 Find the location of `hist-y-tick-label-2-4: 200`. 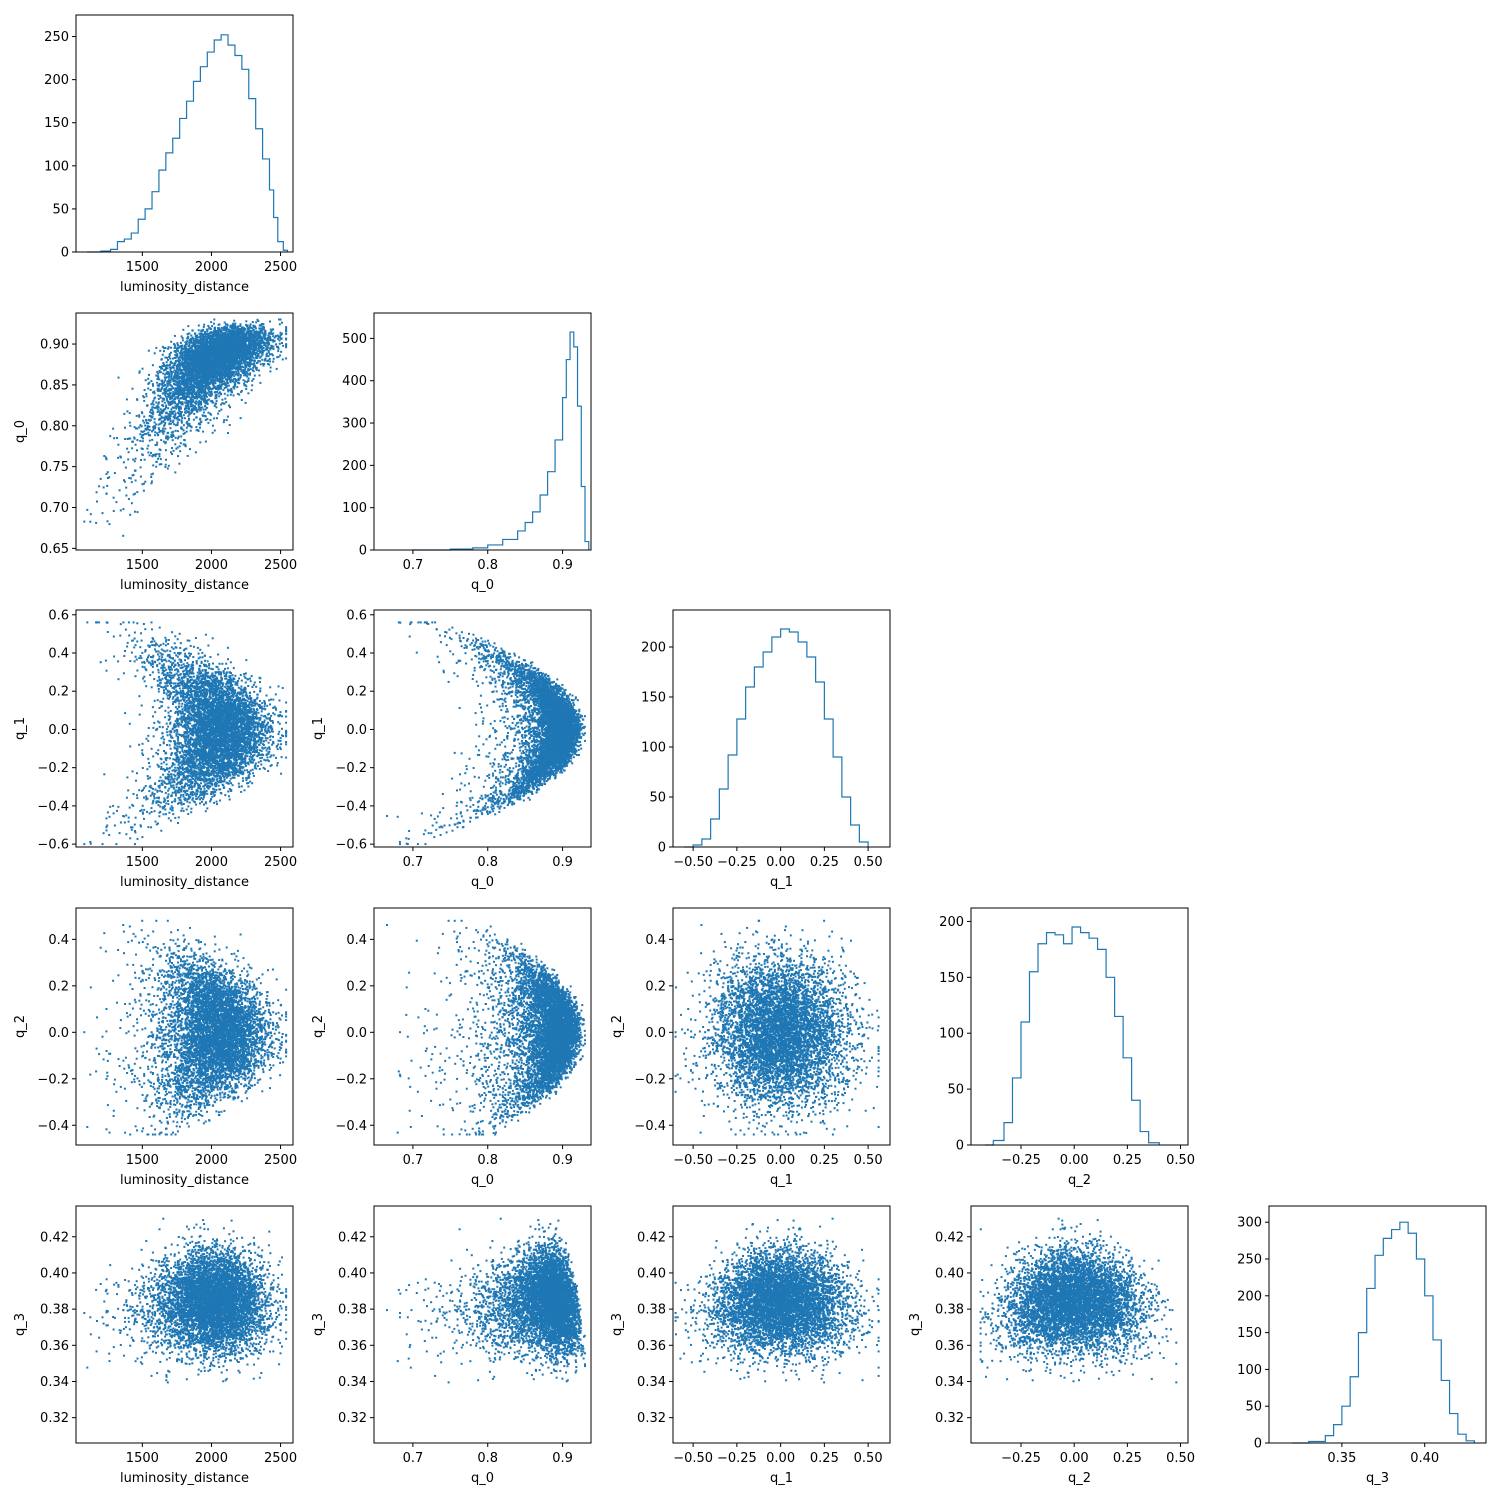

hist-y-tick-label-2-4: 200 is located at coordinates (653, 648).